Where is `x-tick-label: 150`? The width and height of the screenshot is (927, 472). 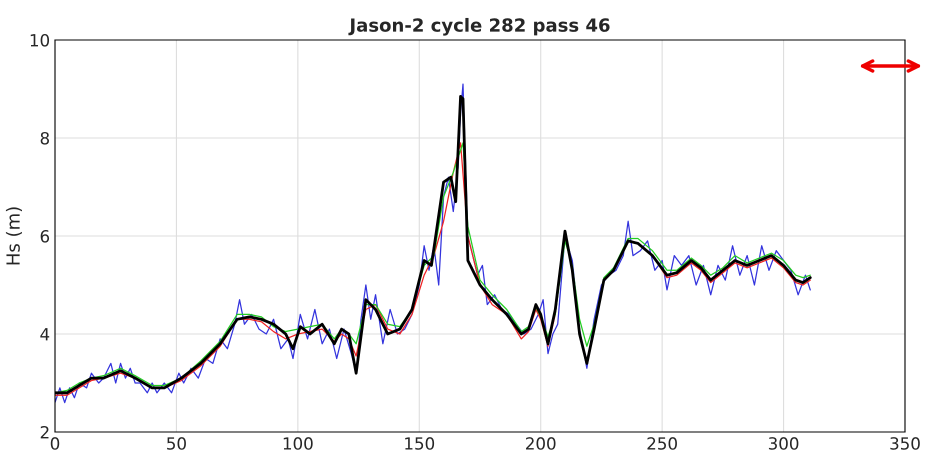
x-tick-label: 150 is located at coordinates (419, 443).